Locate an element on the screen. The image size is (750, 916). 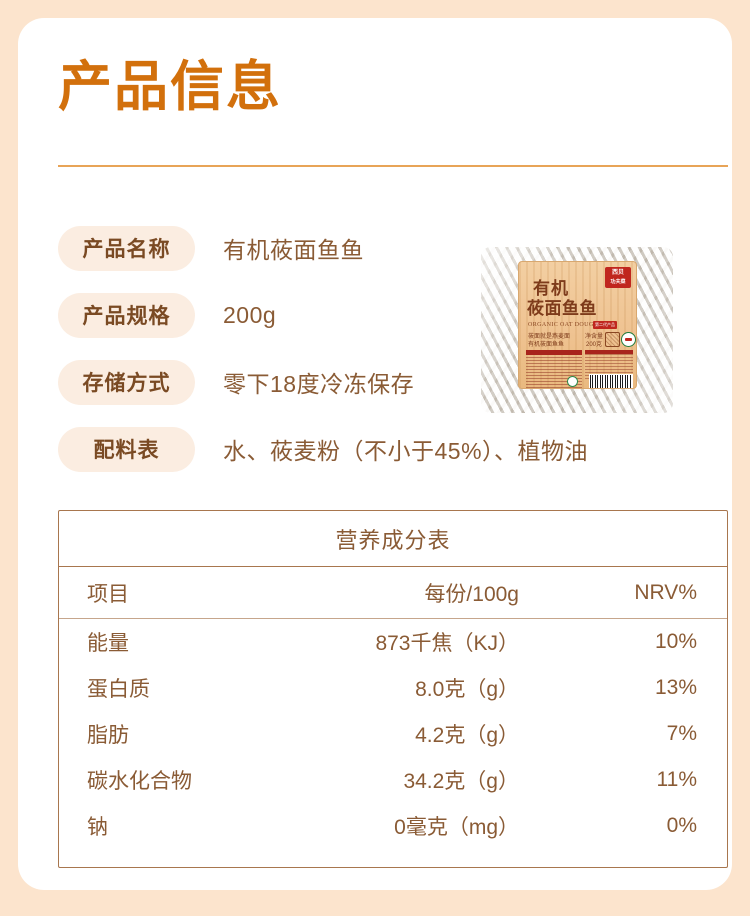
table-row: 钠 0毫克（mg） 0% is located at coordinates (393, 826).